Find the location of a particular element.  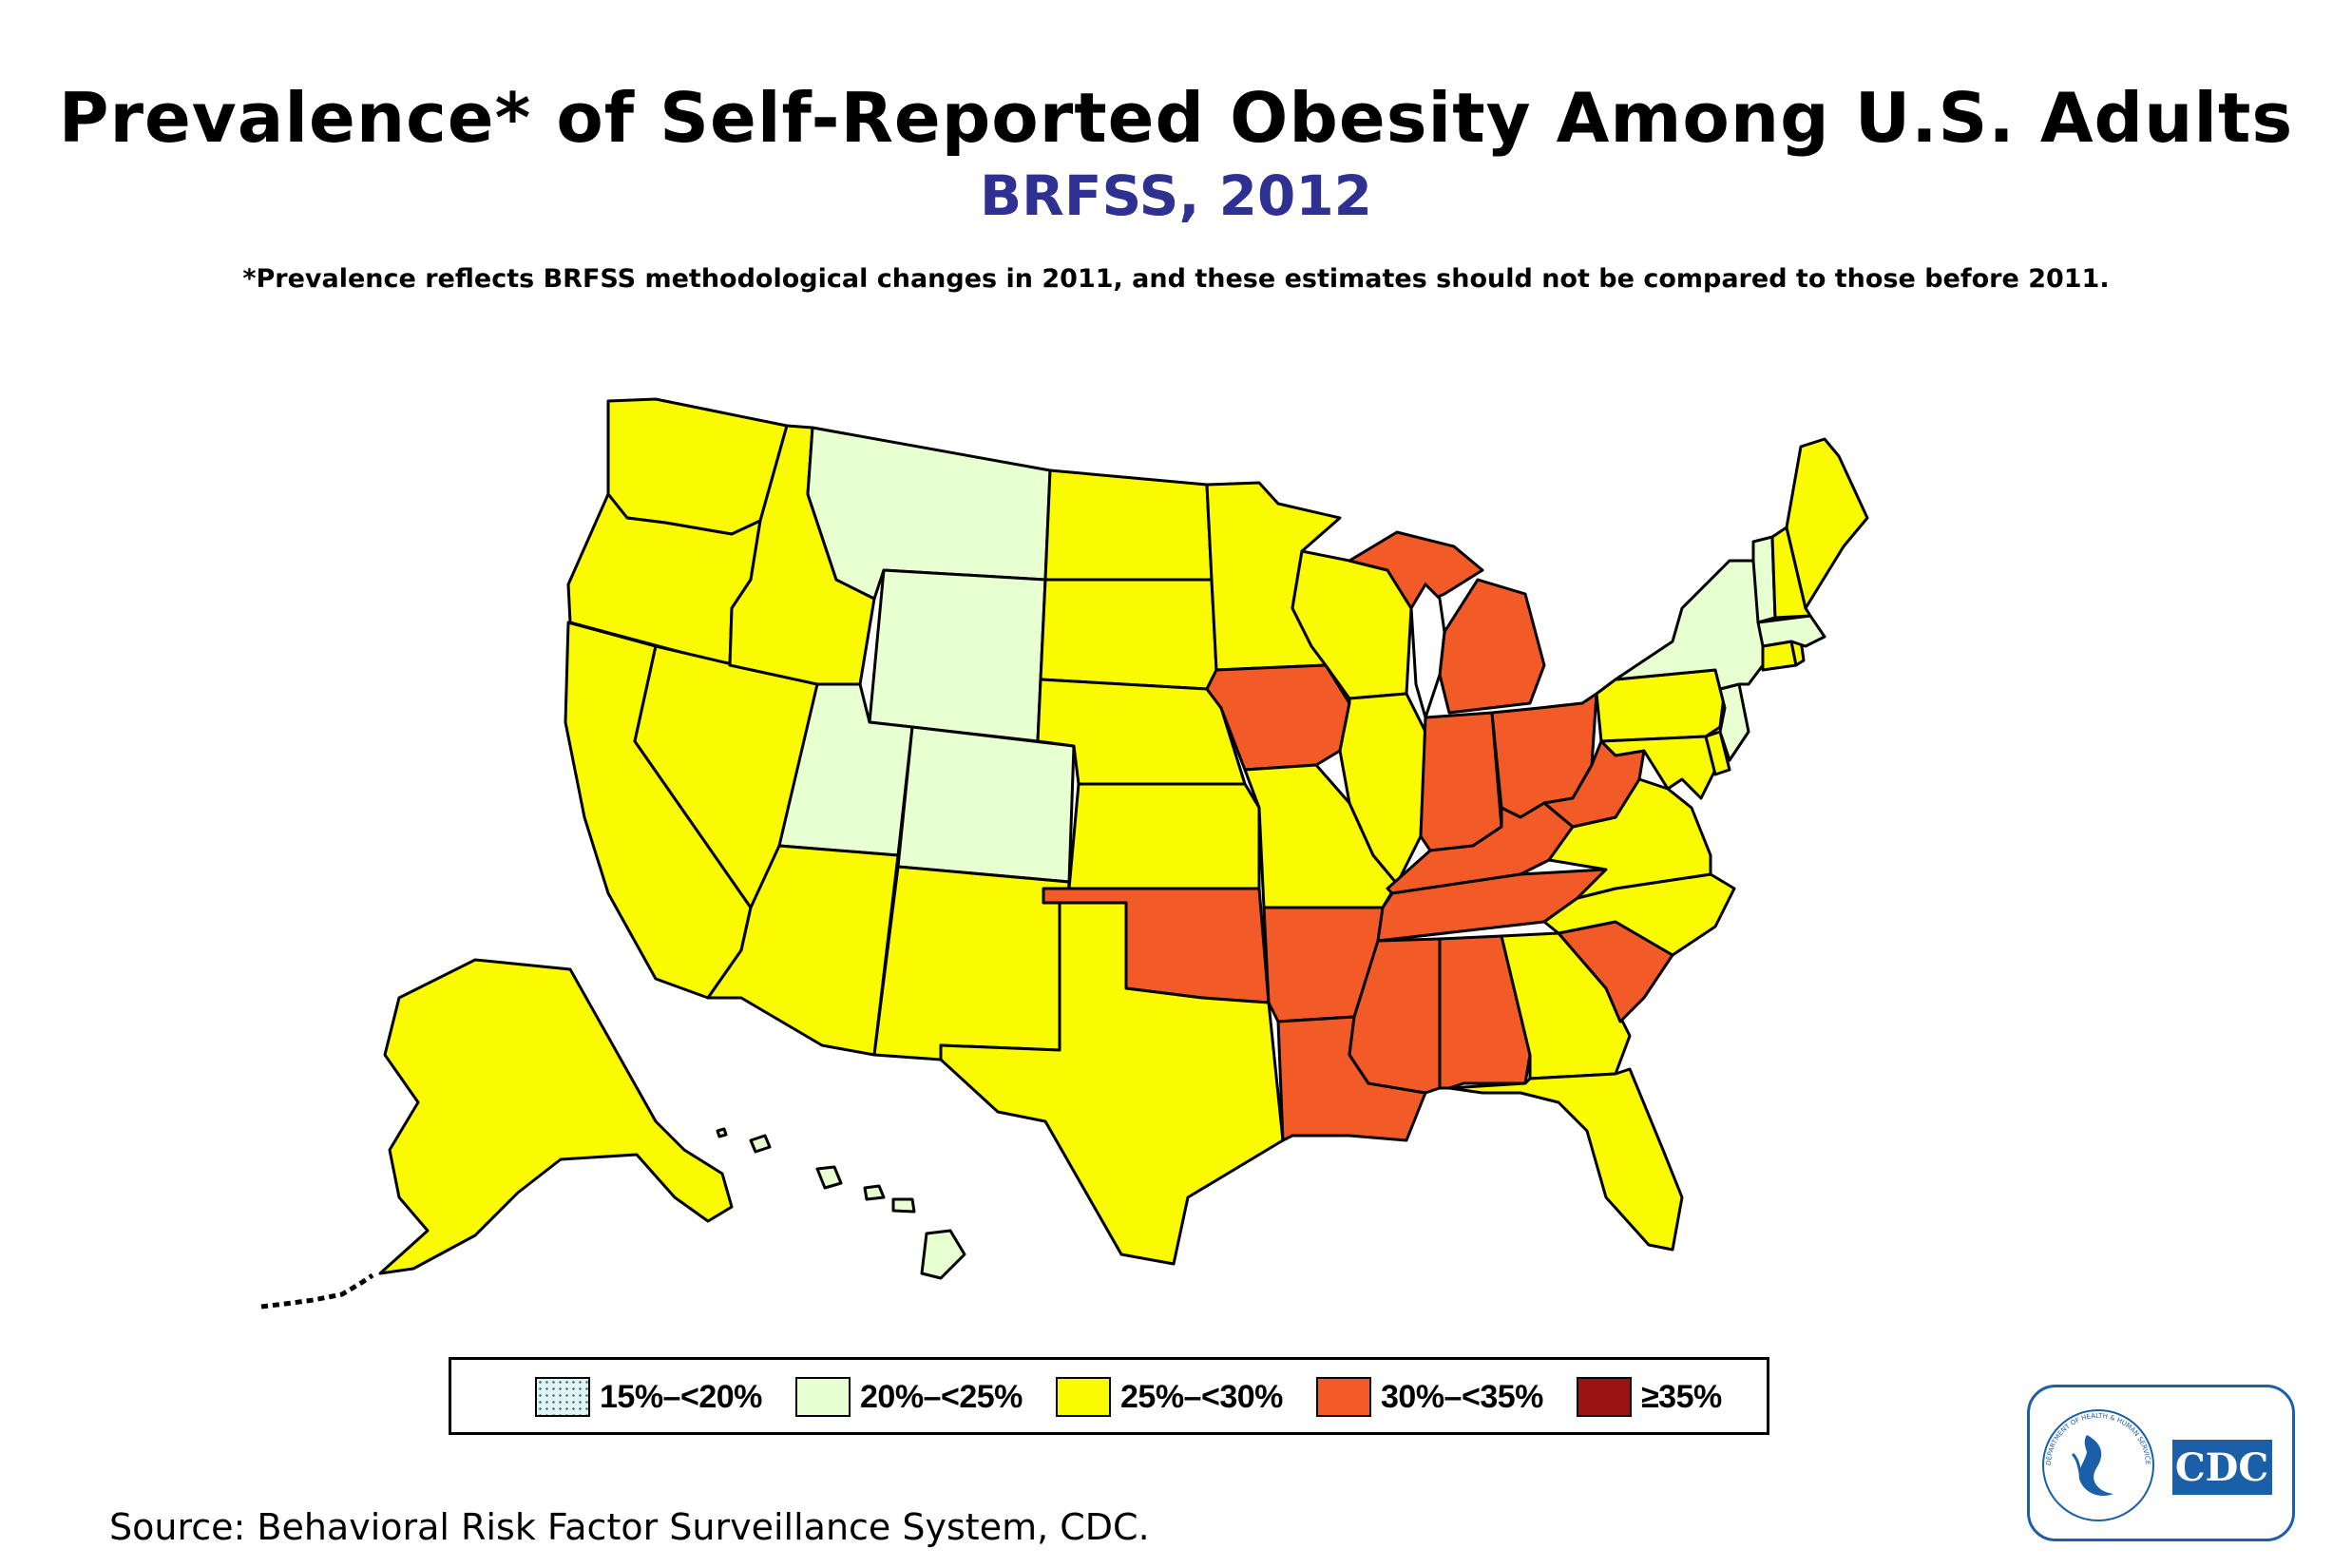

state-NH is located at coordinates (1791, 573).